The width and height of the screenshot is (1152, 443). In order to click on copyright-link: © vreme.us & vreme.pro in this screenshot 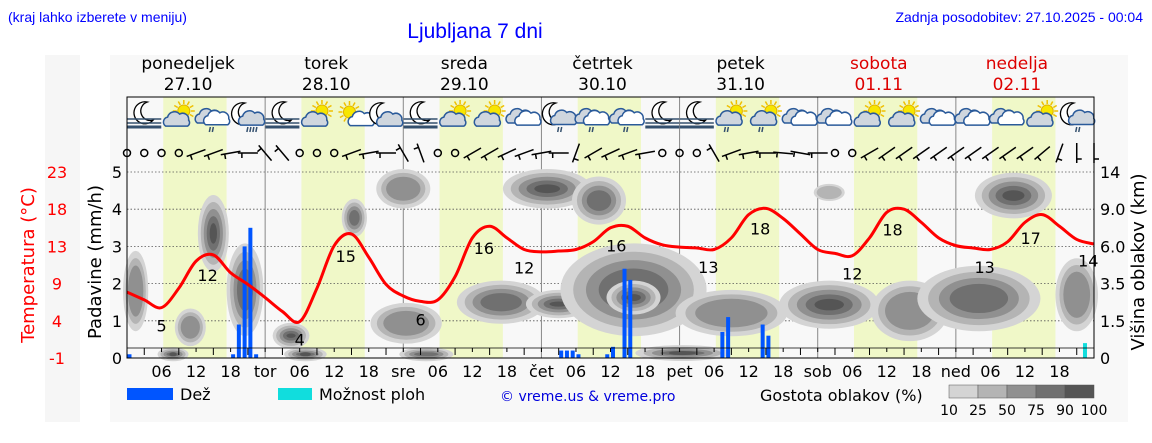, I will do `click(587, 397)`.